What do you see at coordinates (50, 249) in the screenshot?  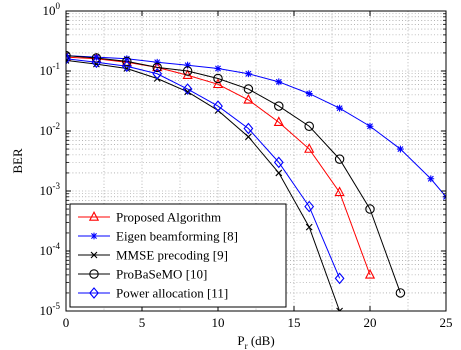 I see `y-tick-label: 10⁻⁴` at bounding box center [50, 249].